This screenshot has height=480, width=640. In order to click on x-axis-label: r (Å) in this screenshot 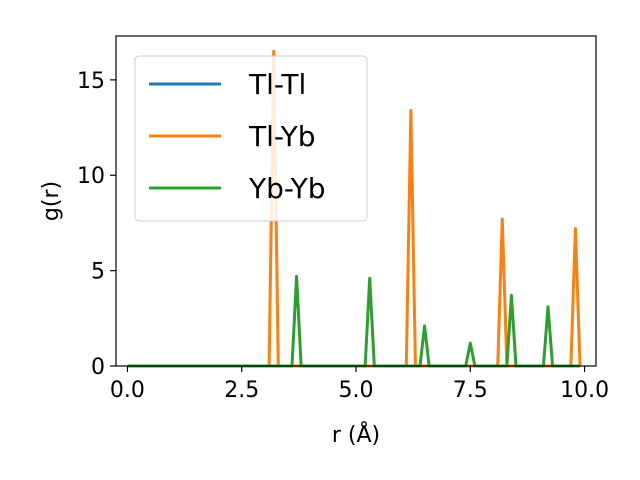, I will do `click(356, 434)`.